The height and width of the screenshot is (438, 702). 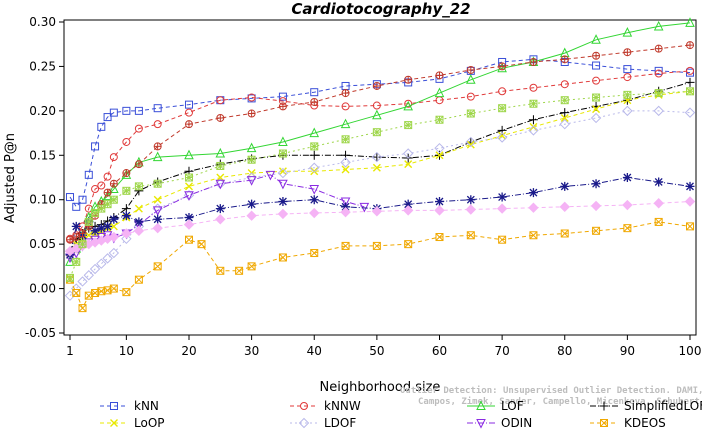 What do you see at coordinates (565, 113) in the screenshot?
I see `data-point-simplifiedlof` at bounding box center [565, 113].